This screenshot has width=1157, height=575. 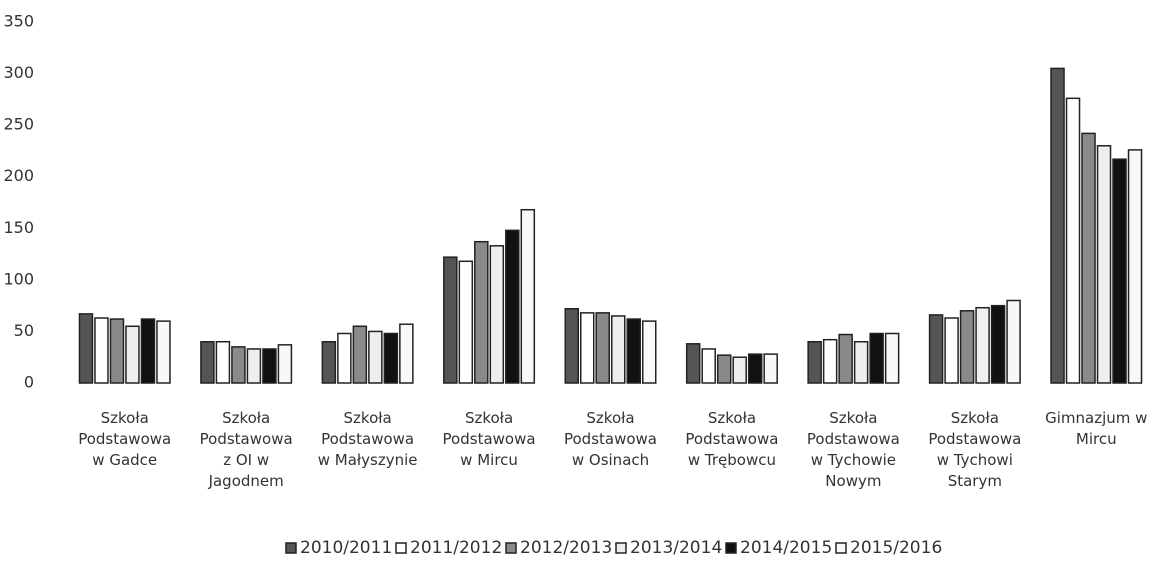 I want to click on y-tick-label: 200, so click(x=18, y=175).